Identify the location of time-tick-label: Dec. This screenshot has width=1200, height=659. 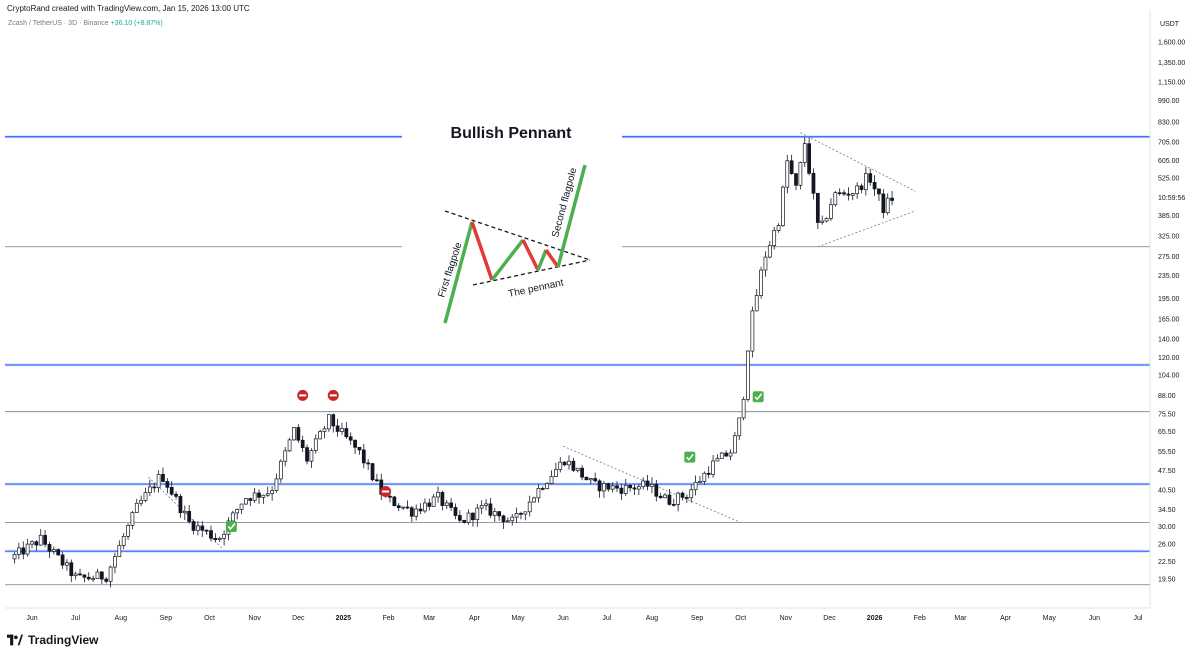
(298, 618).